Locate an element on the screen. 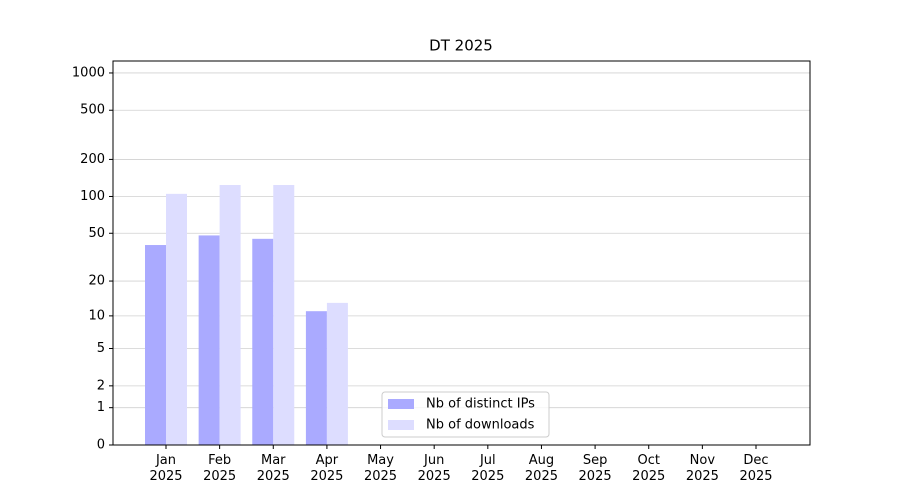 This screenshot has height=500, width=900. x-tick-label: Oct 2025 is located at coordinates (649, 468).